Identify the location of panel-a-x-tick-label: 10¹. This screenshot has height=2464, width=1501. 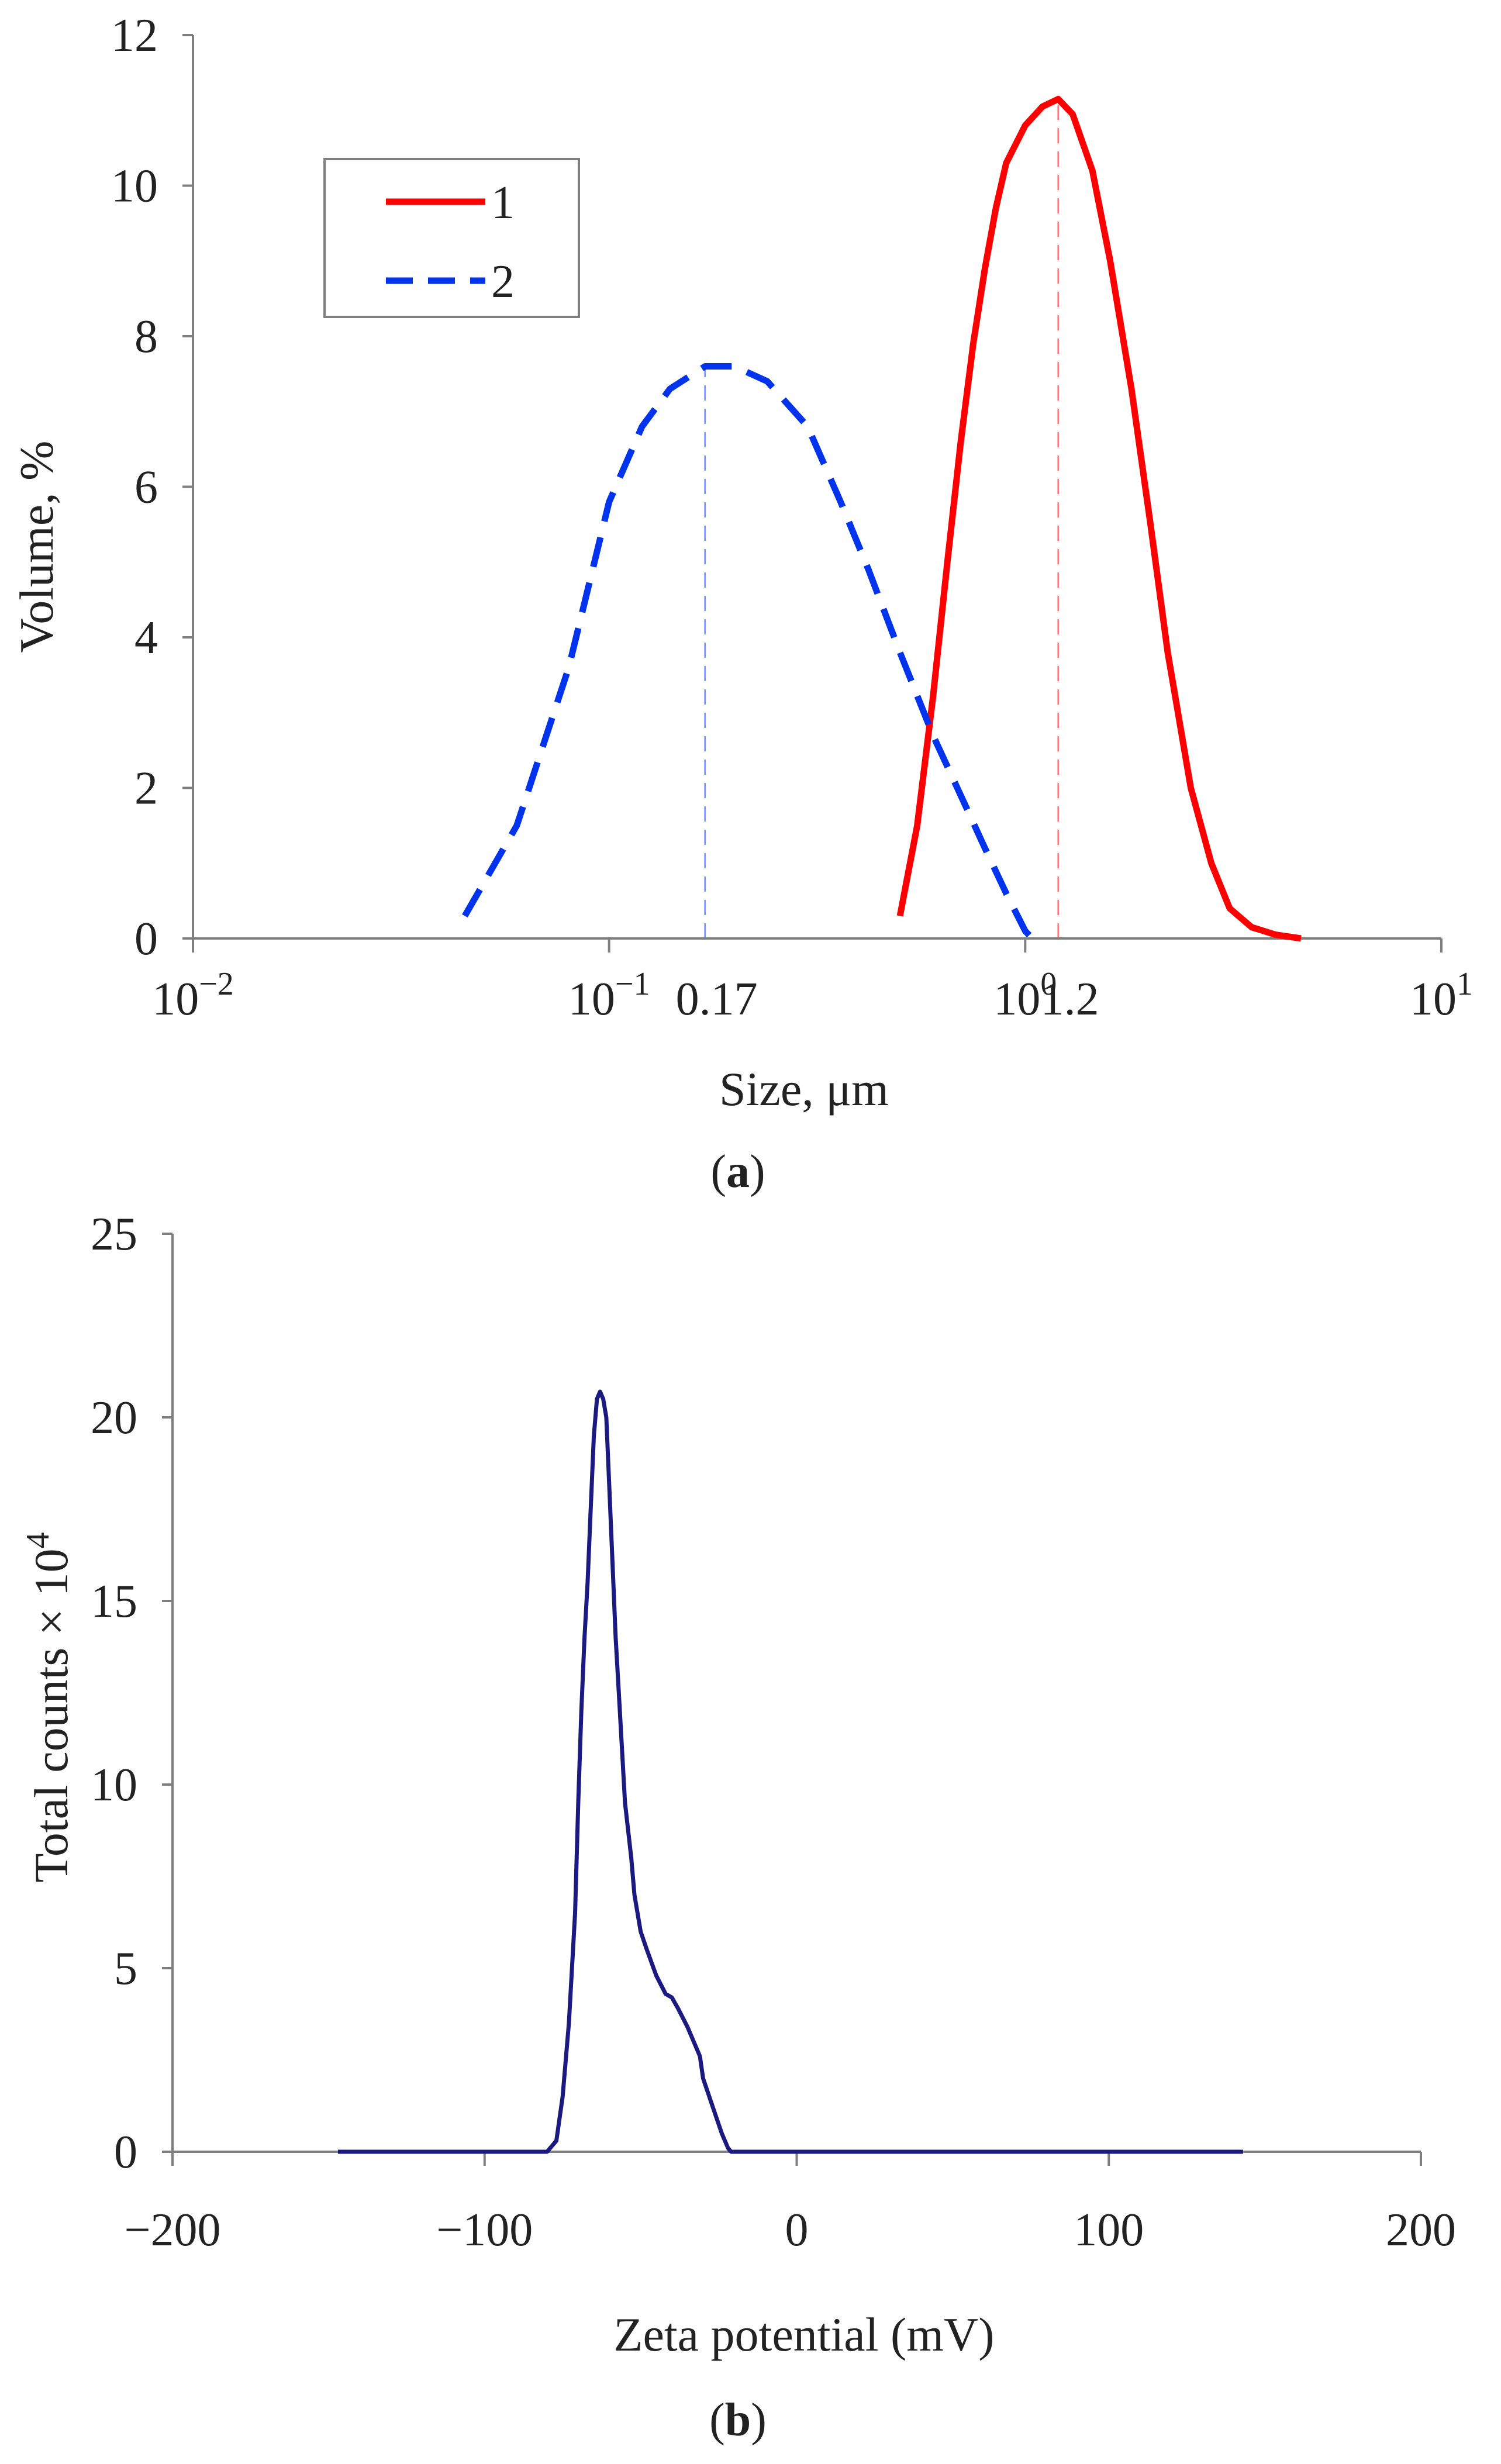
(1441, 996).